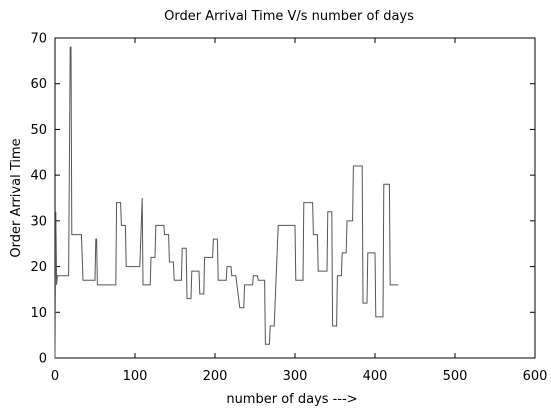  What do you see at coordinates (135, 376) in the screenshot?
I see `x-tick-label: 100` at bounding box center [135, 376].